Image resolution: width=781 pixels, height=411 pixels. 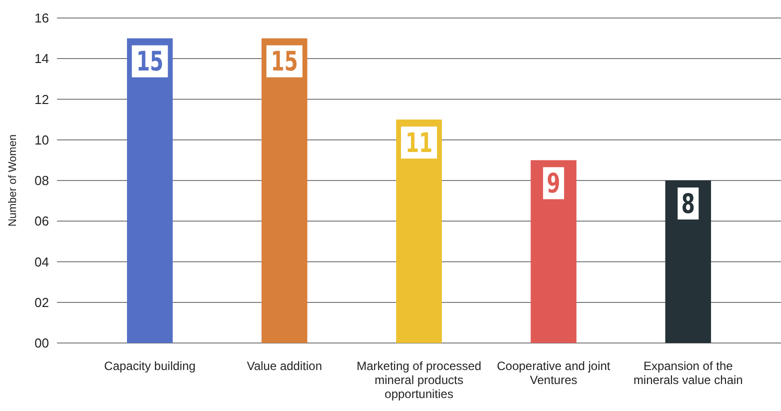 I want to click on y-tick-label: 10, so click(x=41, y=140).